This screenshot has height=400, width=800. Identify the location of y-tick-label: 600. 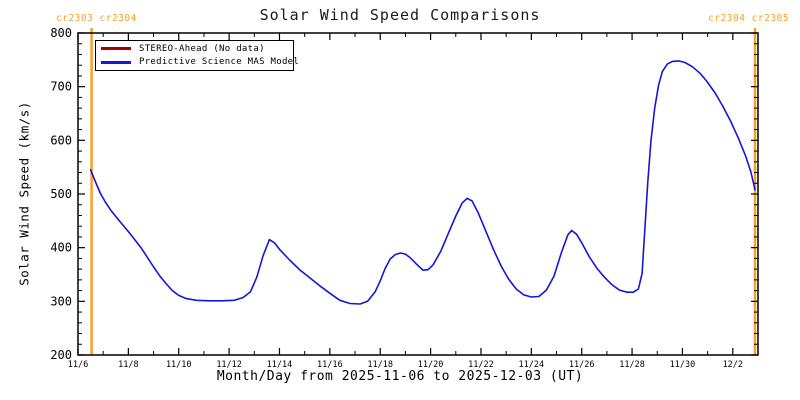
(61, 140).